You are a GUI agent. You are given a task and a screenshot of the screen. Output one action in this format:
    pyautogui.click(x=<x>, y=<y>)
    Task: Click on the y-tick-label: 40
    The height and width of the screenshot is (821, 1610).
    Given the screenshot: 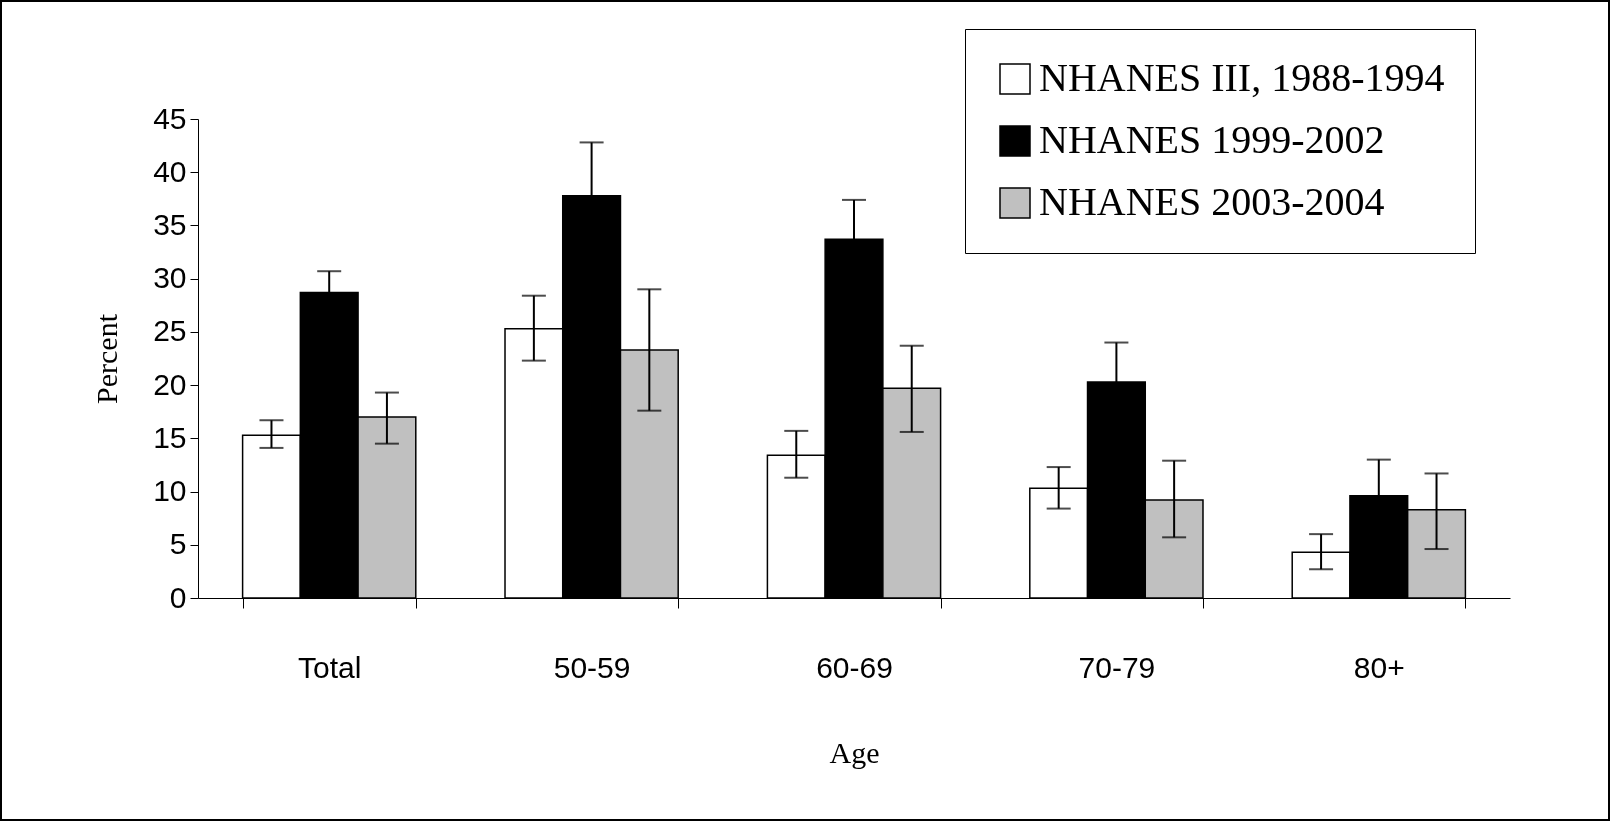 What is the action you would take?
    pyautogui.click(x=170, y=171)
    